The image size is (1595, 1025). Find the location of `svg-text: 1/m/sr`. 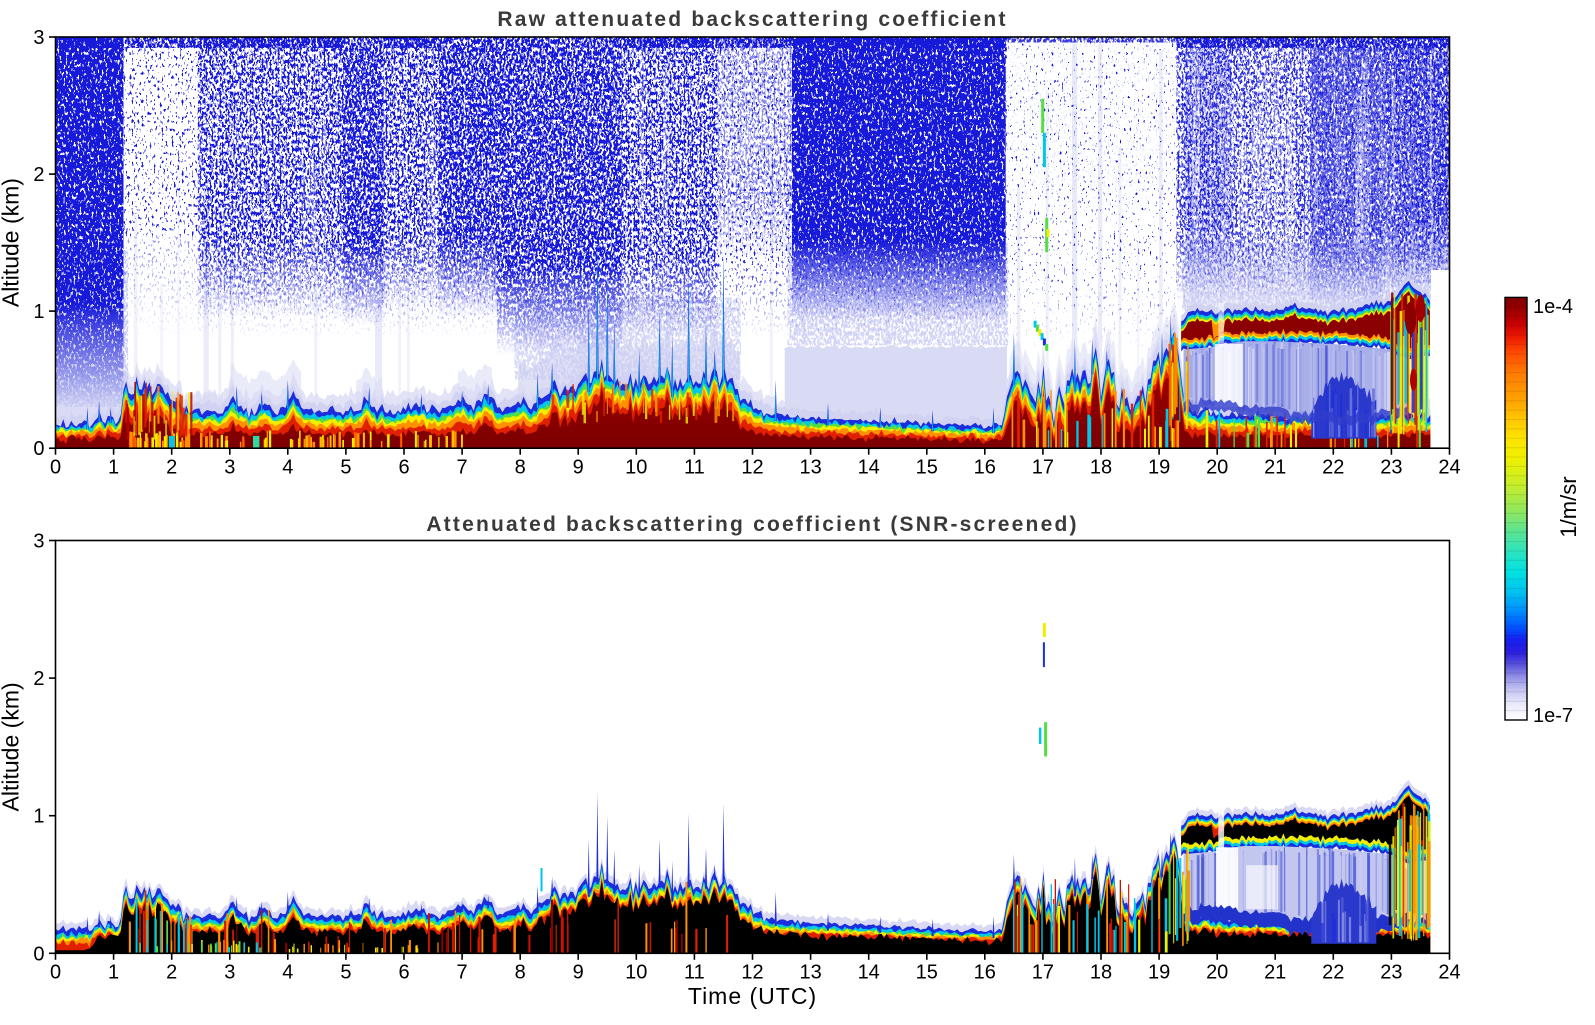

svg-text: 1/m/sr is located at coordinates (1568, 506).